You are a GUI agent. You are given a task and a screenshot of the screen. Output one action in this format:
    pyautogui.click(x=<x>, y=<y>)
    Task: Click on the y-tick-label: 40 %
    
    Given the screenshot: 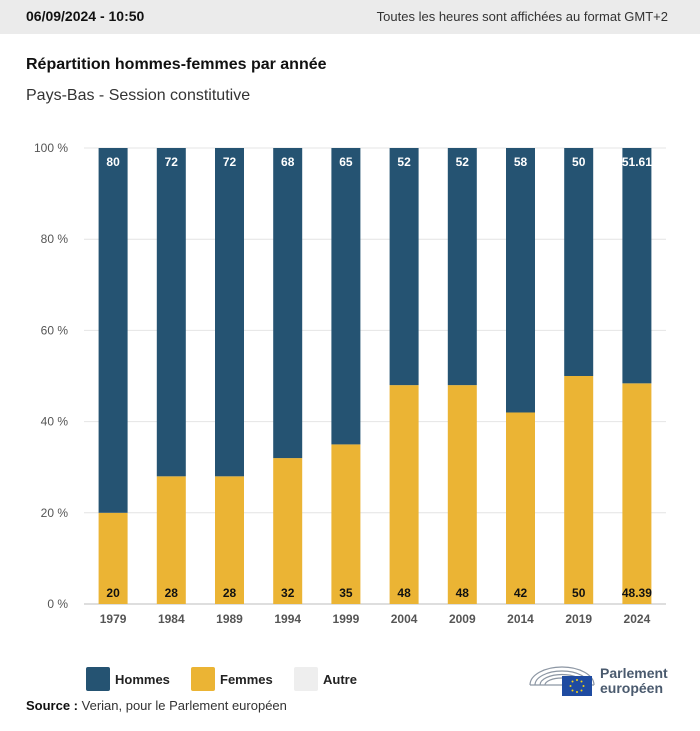 What is the action you would take?
    pyautogui.click(x=55, y=422)
    